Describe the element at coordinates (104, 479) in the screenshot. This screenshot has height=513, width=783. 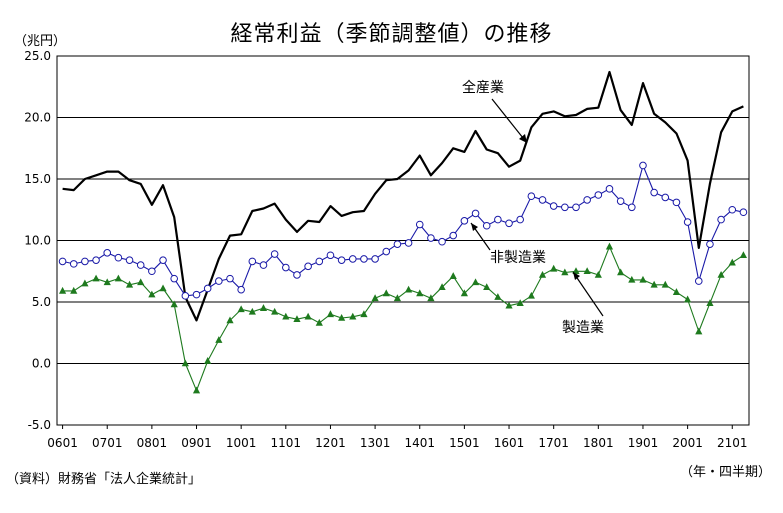
I see `source-note: （資料）財務省「法人企業統計」` at that location.